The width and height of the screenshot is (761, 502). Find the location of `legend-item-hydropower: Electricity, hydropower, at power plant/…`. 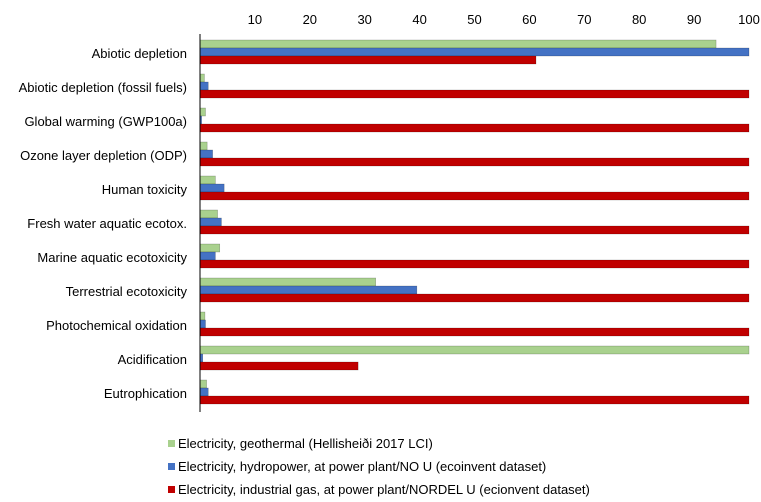

legend-item-hydropower: Electricity, hydropower, at power plant/… is located at coordinates (379, 466).